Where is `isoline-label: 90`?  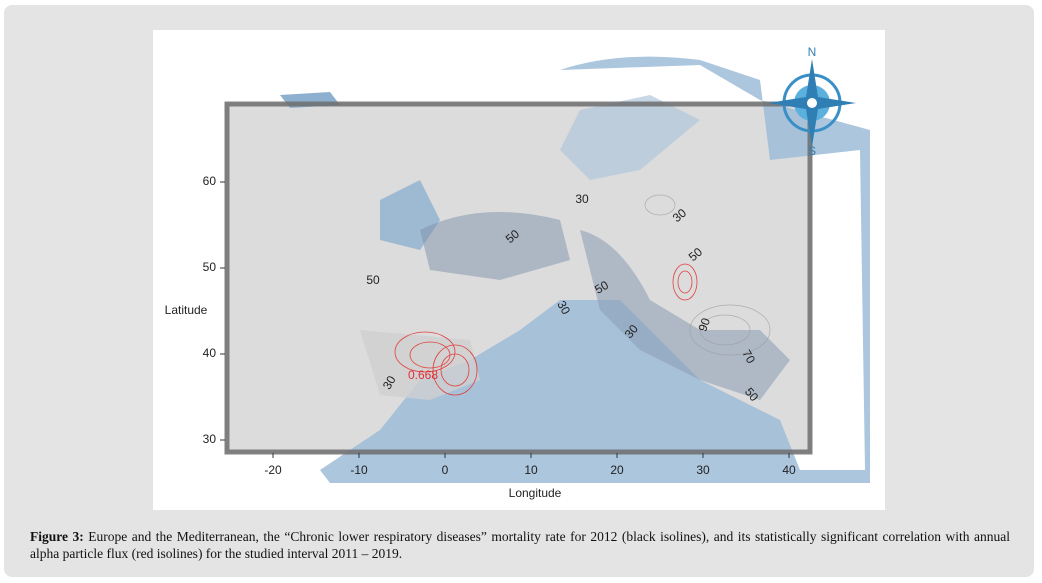
isoline-label: 90 is located at coordinates (704, 325).